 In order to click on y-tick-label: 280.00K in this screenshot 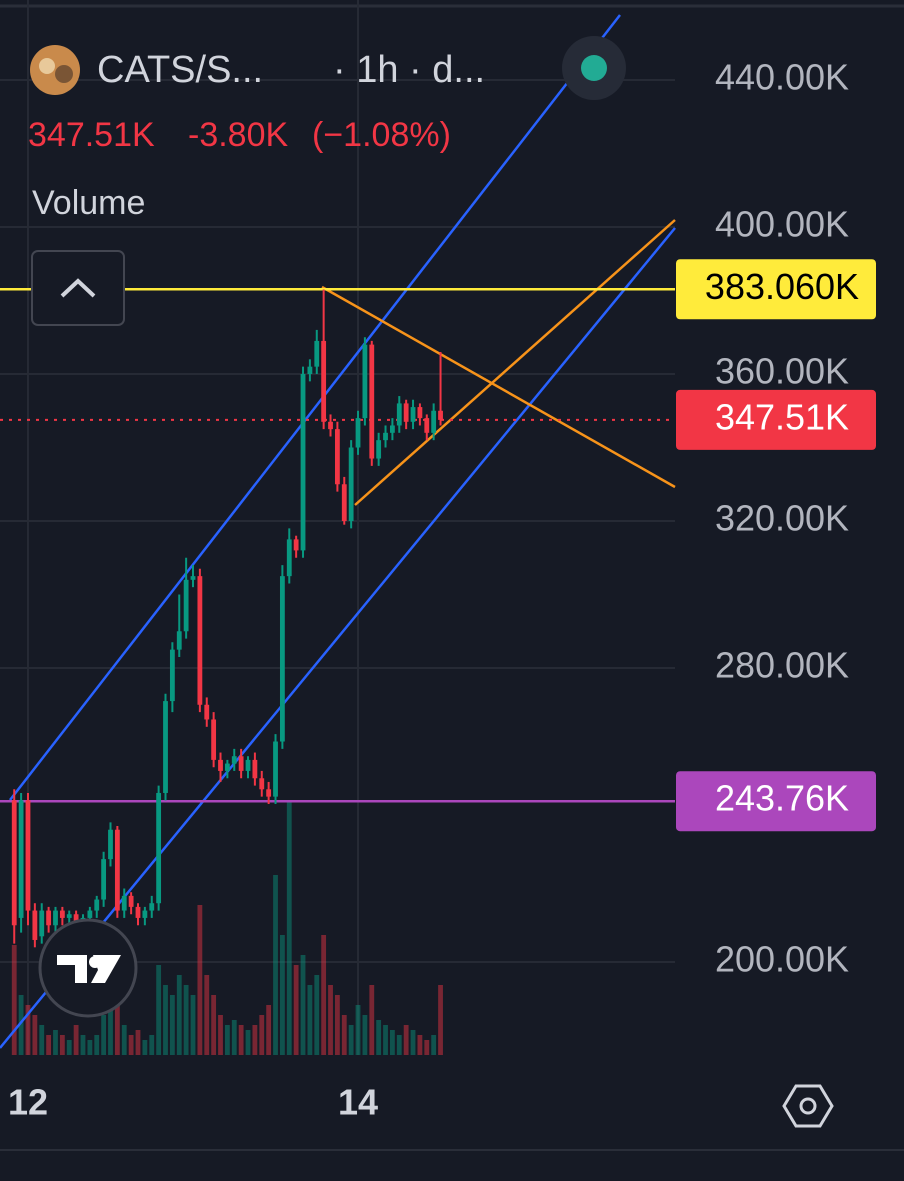, I will do `click(782, 665)`.